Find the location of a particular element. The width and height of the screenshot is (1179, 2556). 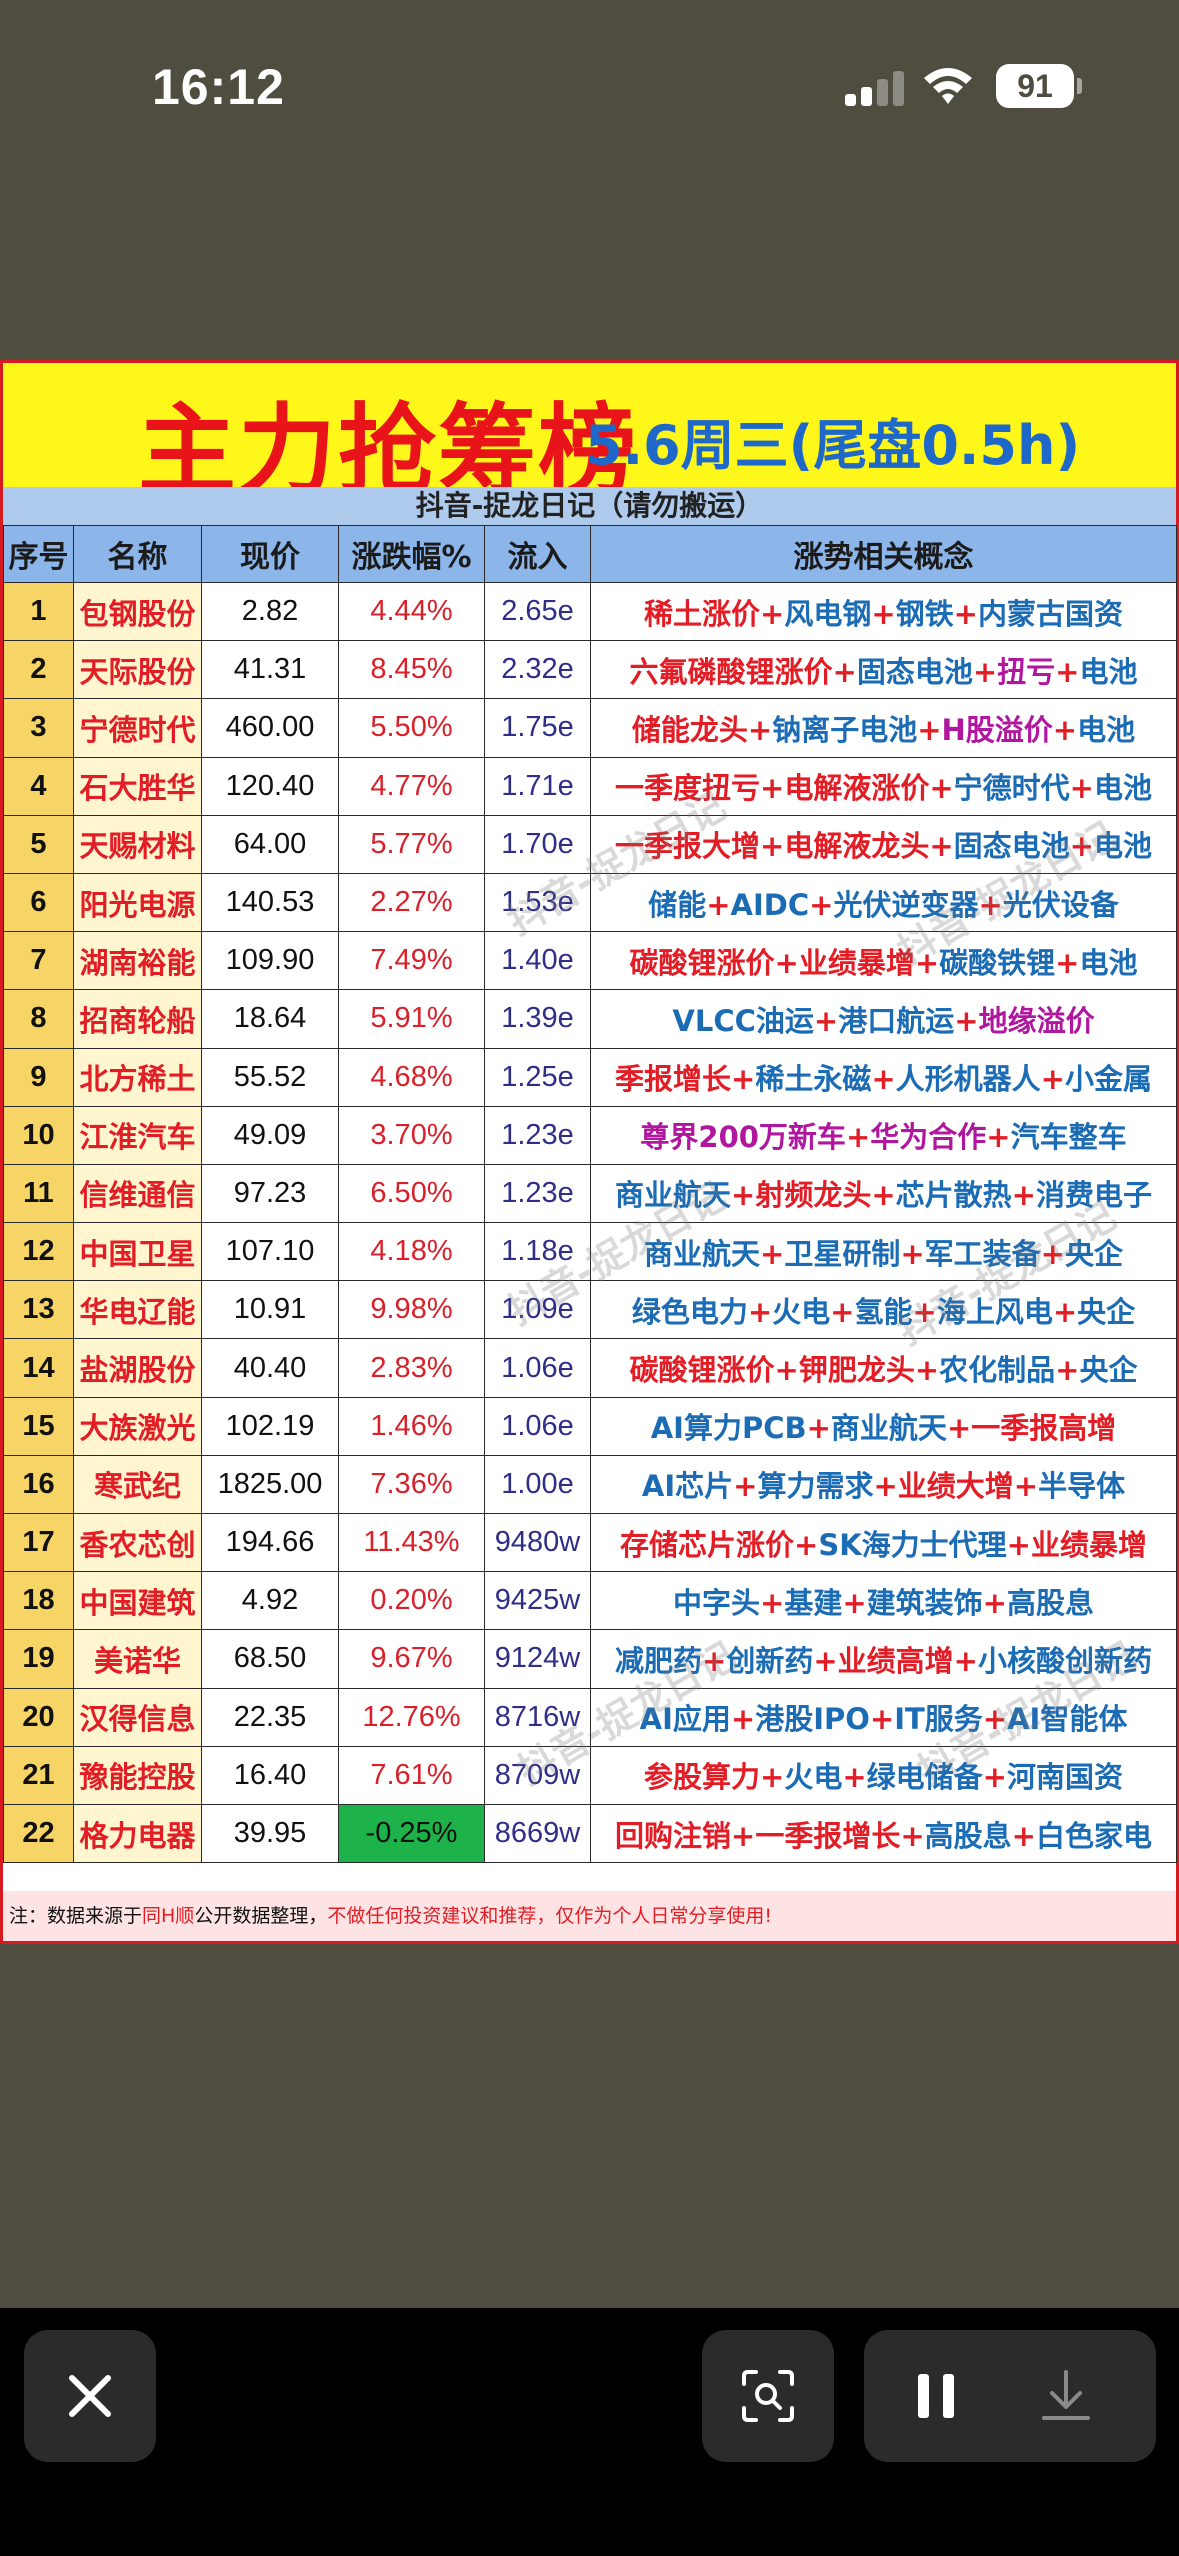

concept-tag: 一季报大增 is located at coordinates (688, 846).